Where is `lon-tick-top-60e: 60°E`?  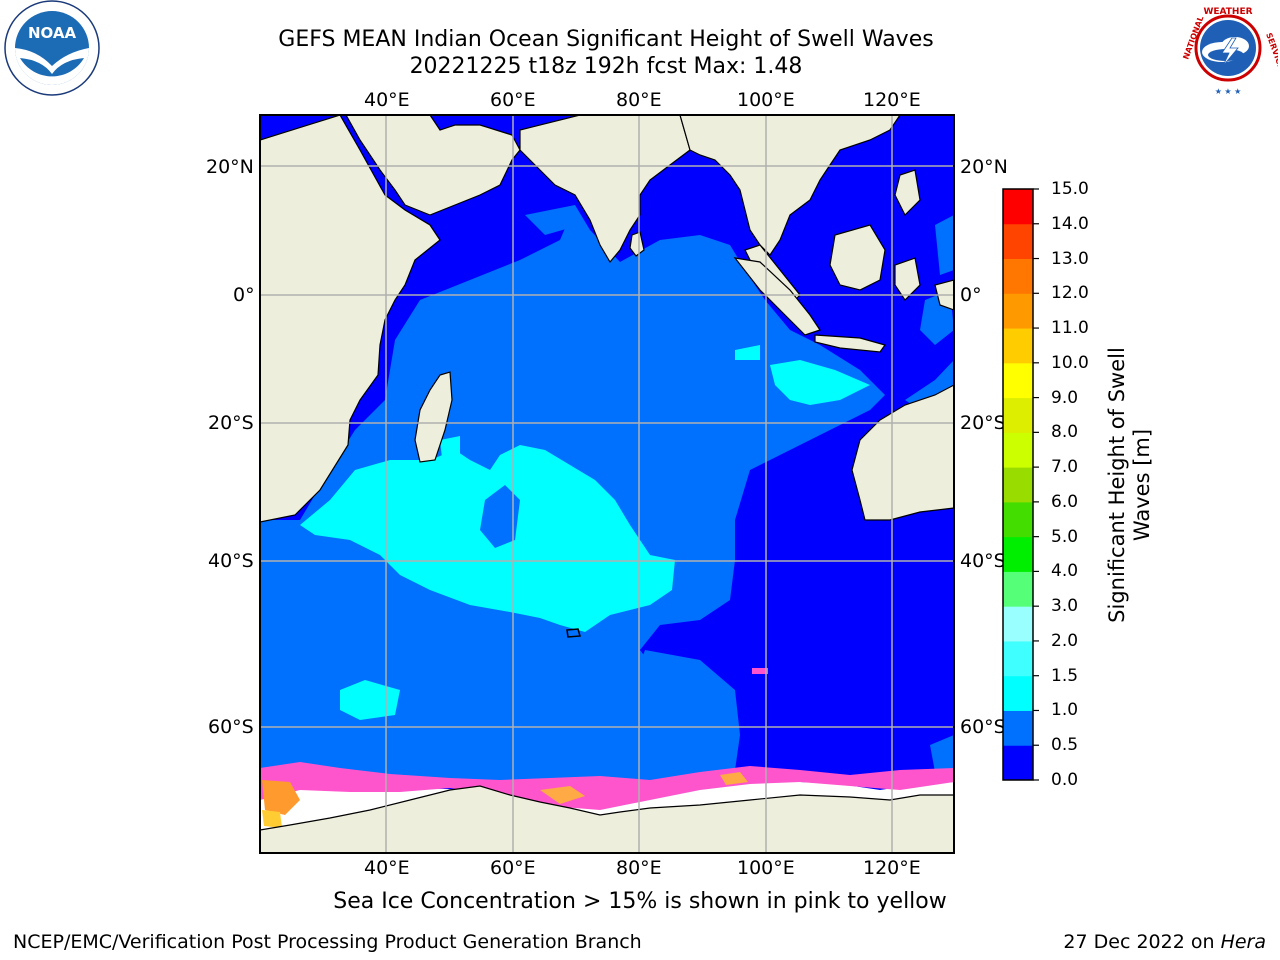
lon-tick-top-60e: 60°E is located at coordinates (513, 100).